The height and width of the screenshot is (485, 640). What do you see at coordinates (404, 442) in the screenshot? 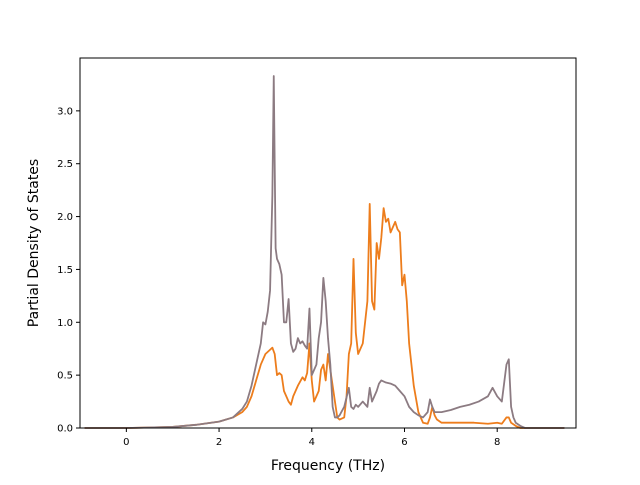
I see `x-tick-label: 6` at bounding box center [404, 442].